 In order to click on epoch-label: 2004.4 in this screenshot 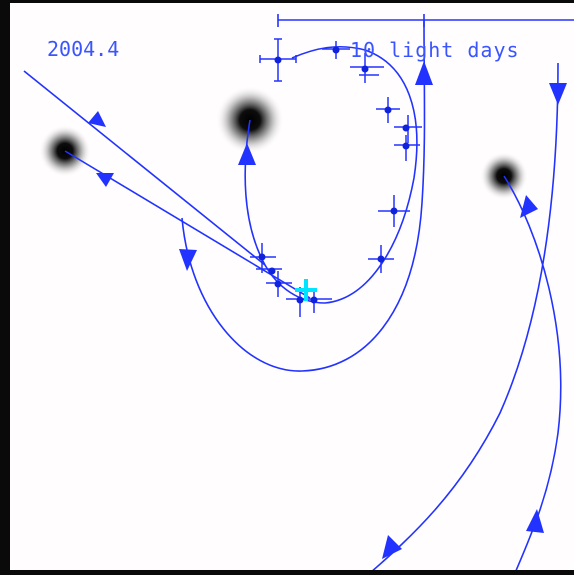, I will do `click(83, 49)`.